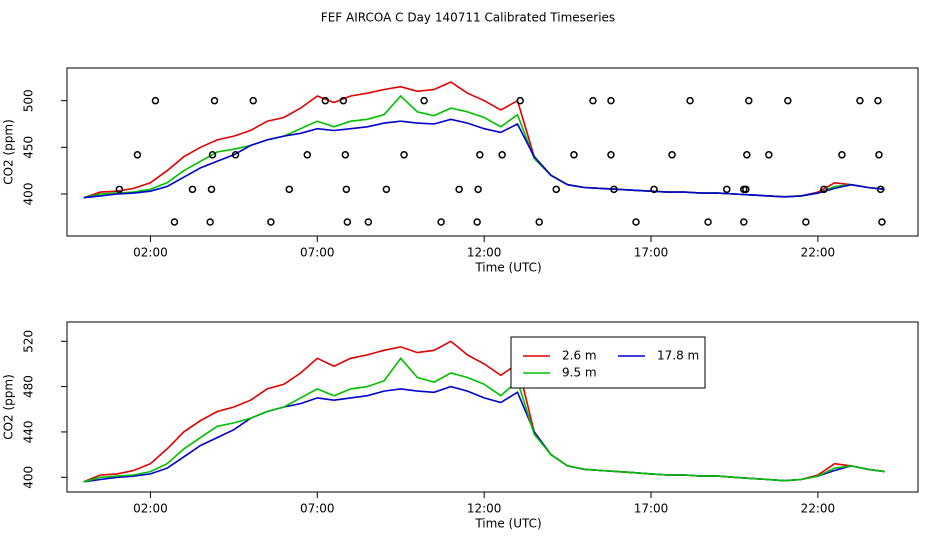 The height and width of the screenshot is (540, 936). I want to click on legend-box, so click(608, 362).